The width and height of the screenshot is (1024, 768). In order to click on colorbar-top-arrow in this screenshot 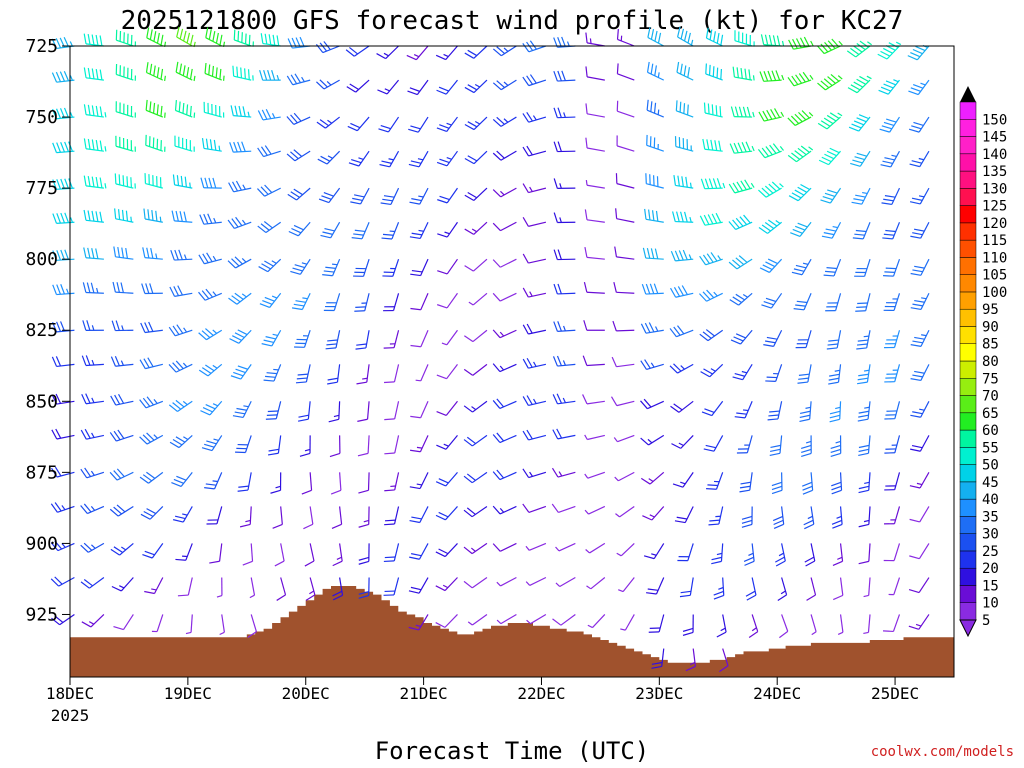, I will do `click(968, 94)`.